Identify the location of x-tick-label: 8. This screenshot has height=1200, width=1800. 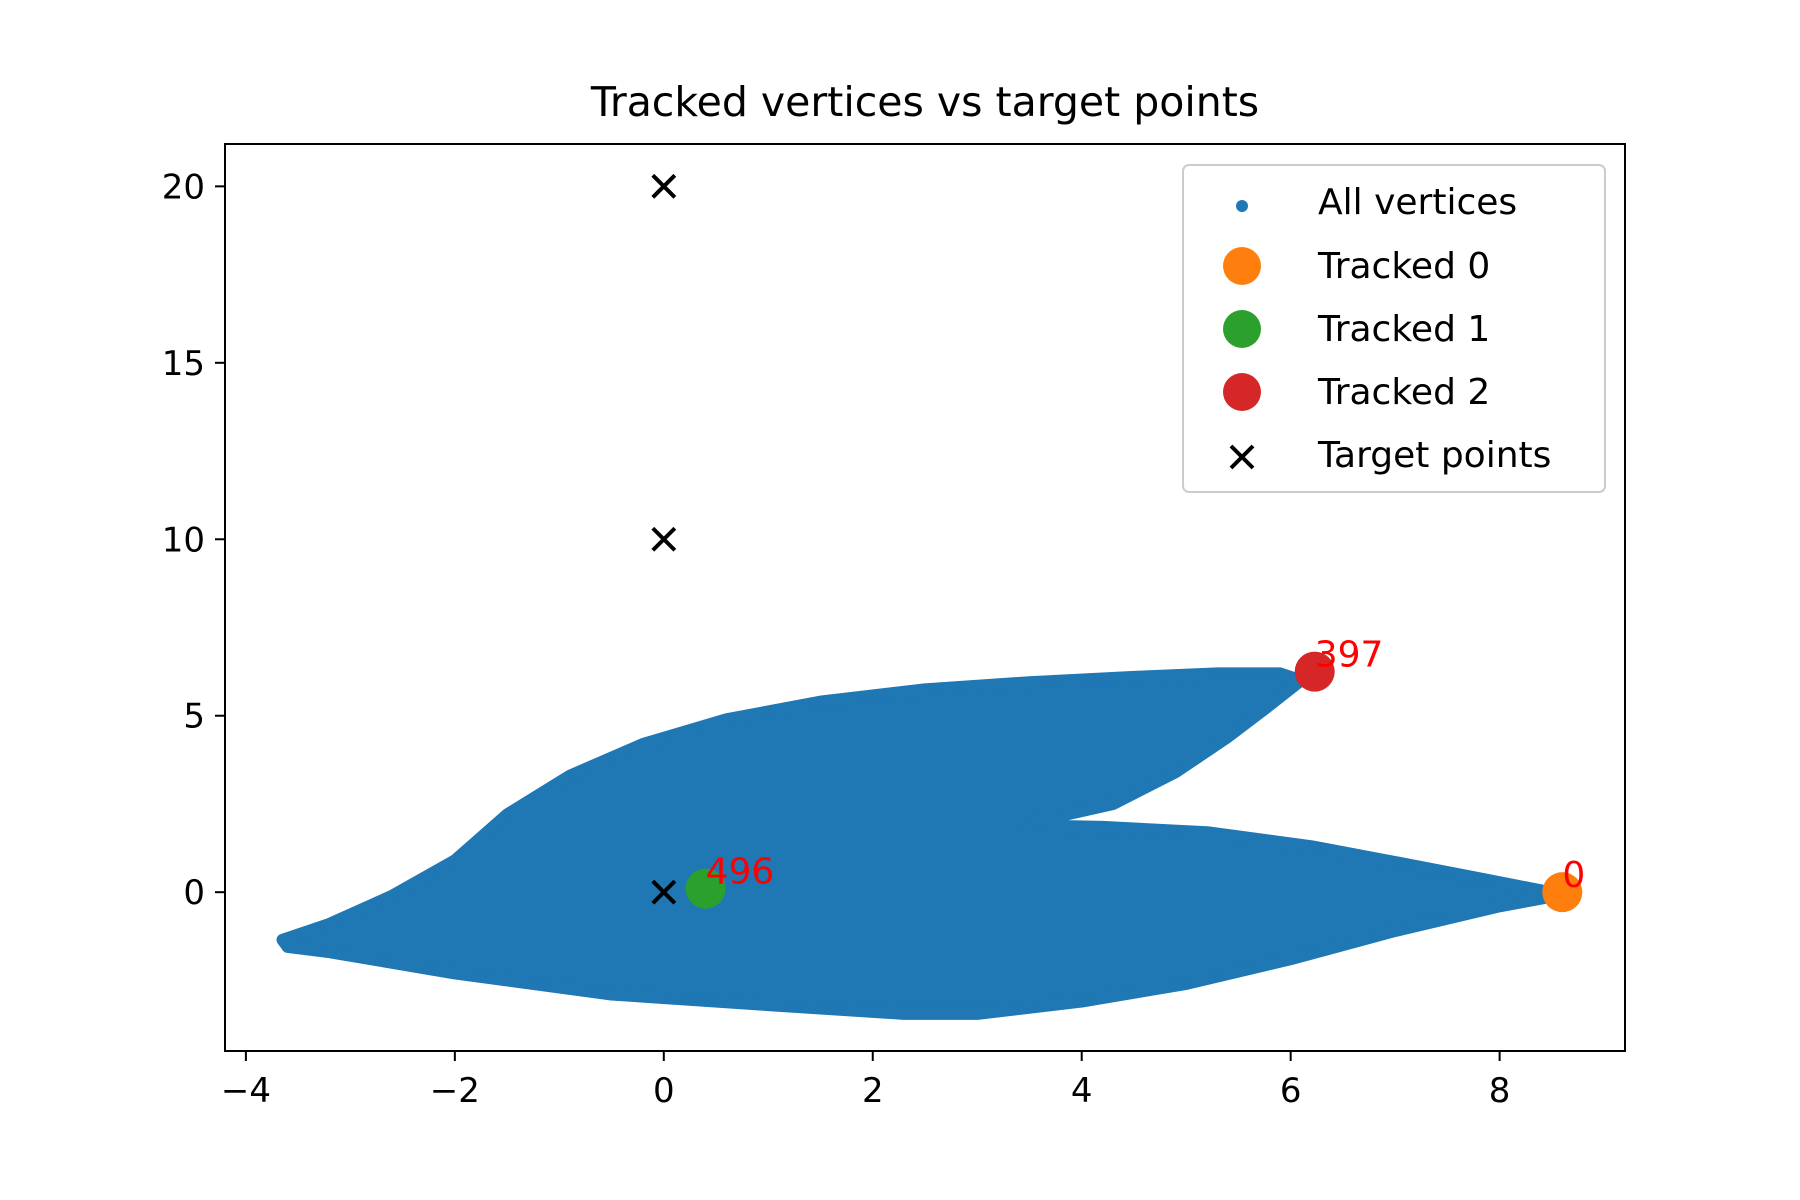
(1500, 1091).